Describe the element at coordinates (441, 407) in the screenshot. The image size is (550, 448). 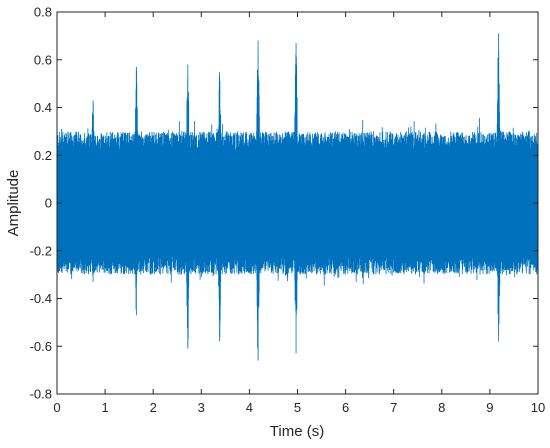
I see `x-tick-label: 8` at that location.